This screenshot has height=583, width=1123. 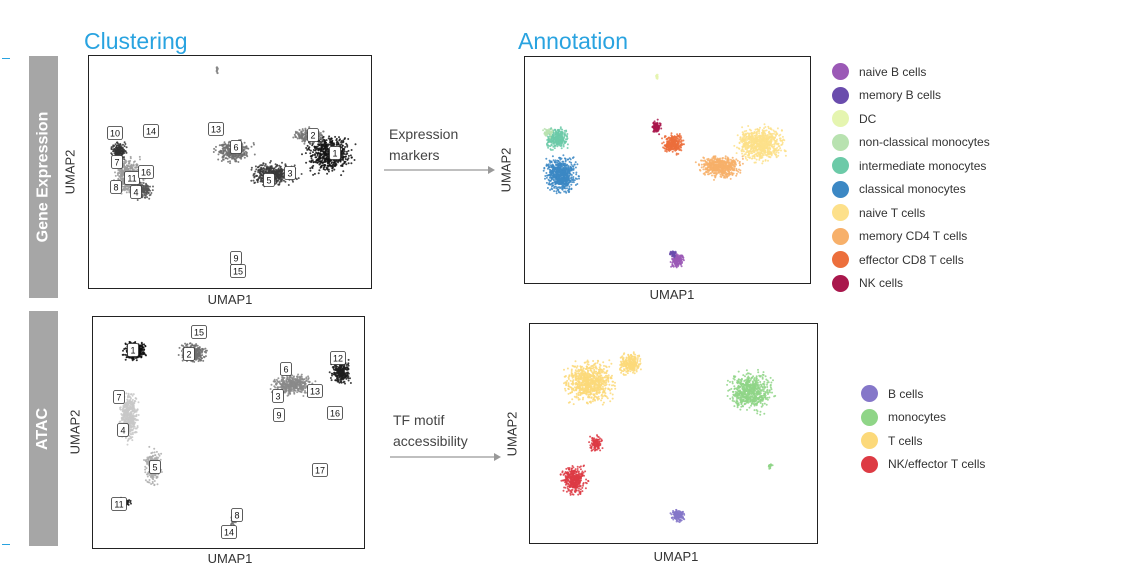 What do you see at coordinates (596, 443) in the screenshot?
I see `nk-effector-t-cells-upper` at bounding box center [596, 443].